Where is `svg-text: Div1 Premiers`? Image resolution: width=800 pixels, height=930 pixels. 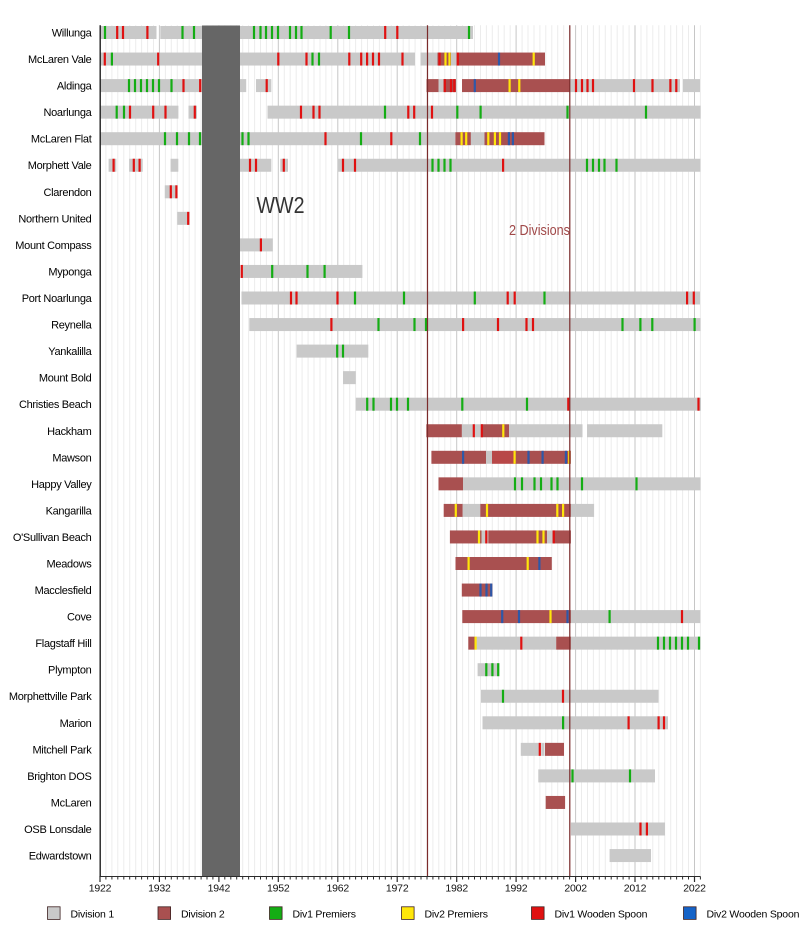
svg-text: Div1 Premiers is located at coordinates (324, 915).